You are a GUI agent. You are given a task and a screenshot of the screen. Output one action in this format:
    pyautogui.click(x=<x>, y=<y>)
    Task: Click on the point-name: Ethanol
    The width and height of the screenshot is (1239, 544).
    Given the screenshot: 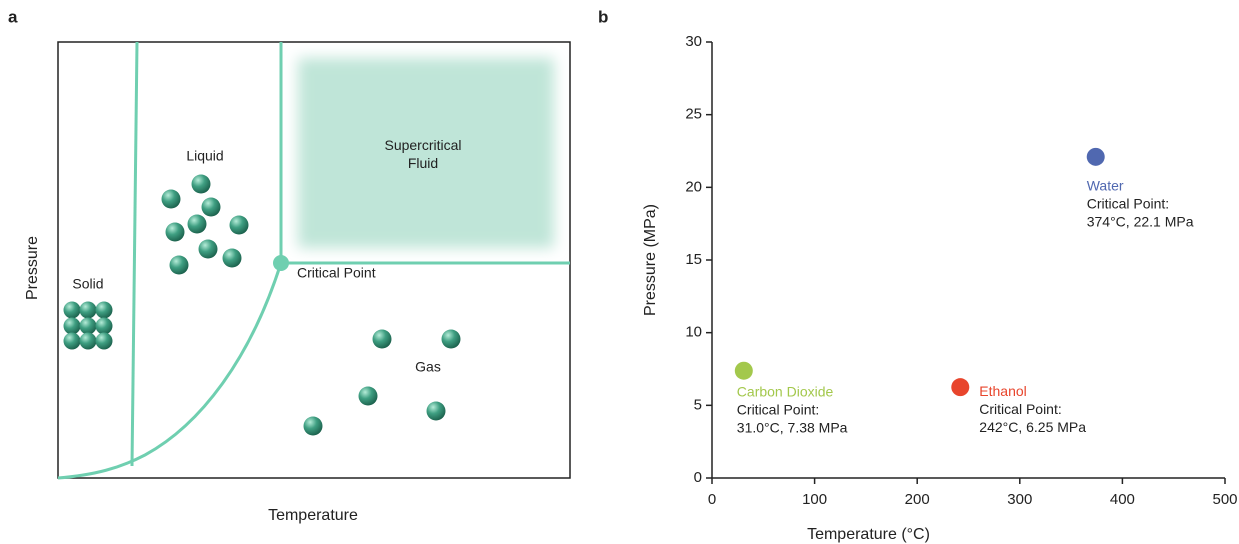 What is the action you would take?
    pyautogui.click(x=1002, y=391)
    